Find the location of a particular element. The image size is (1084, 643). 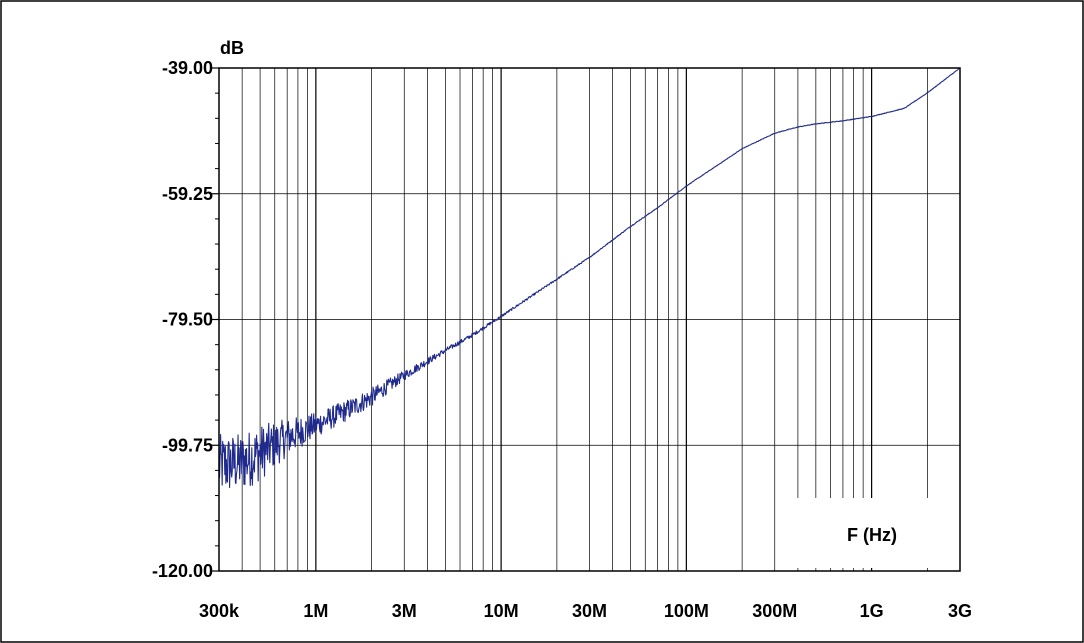

x-tick-label: 10M is located at coordinates (501, 611).